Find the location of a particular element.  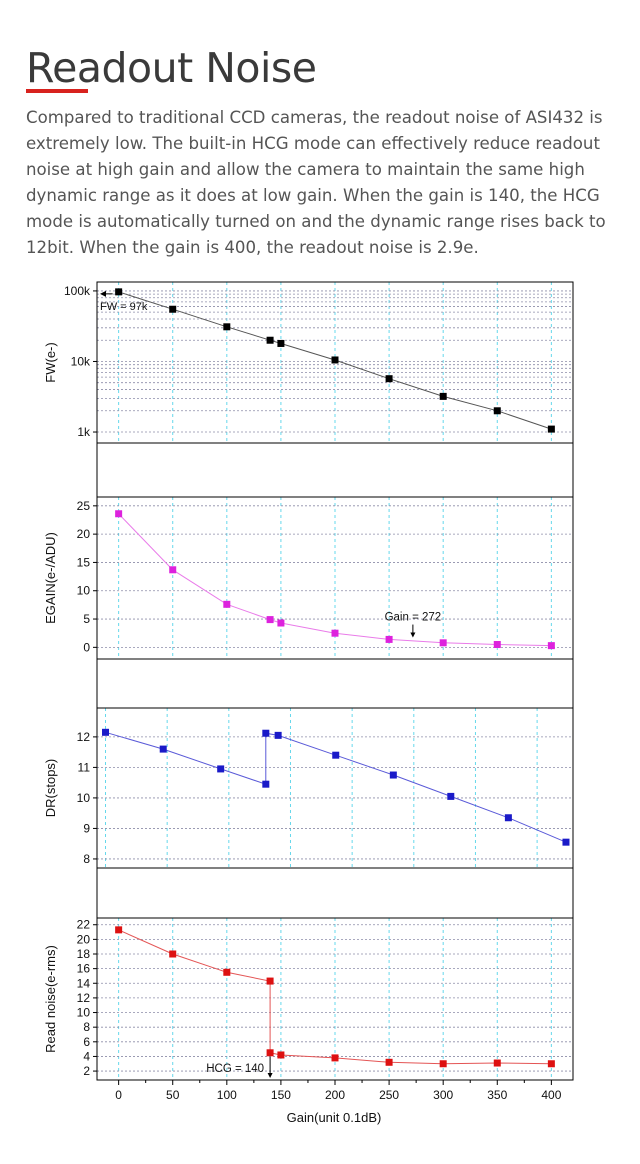

egain-plot-frame is located at coordinates (335, 578).